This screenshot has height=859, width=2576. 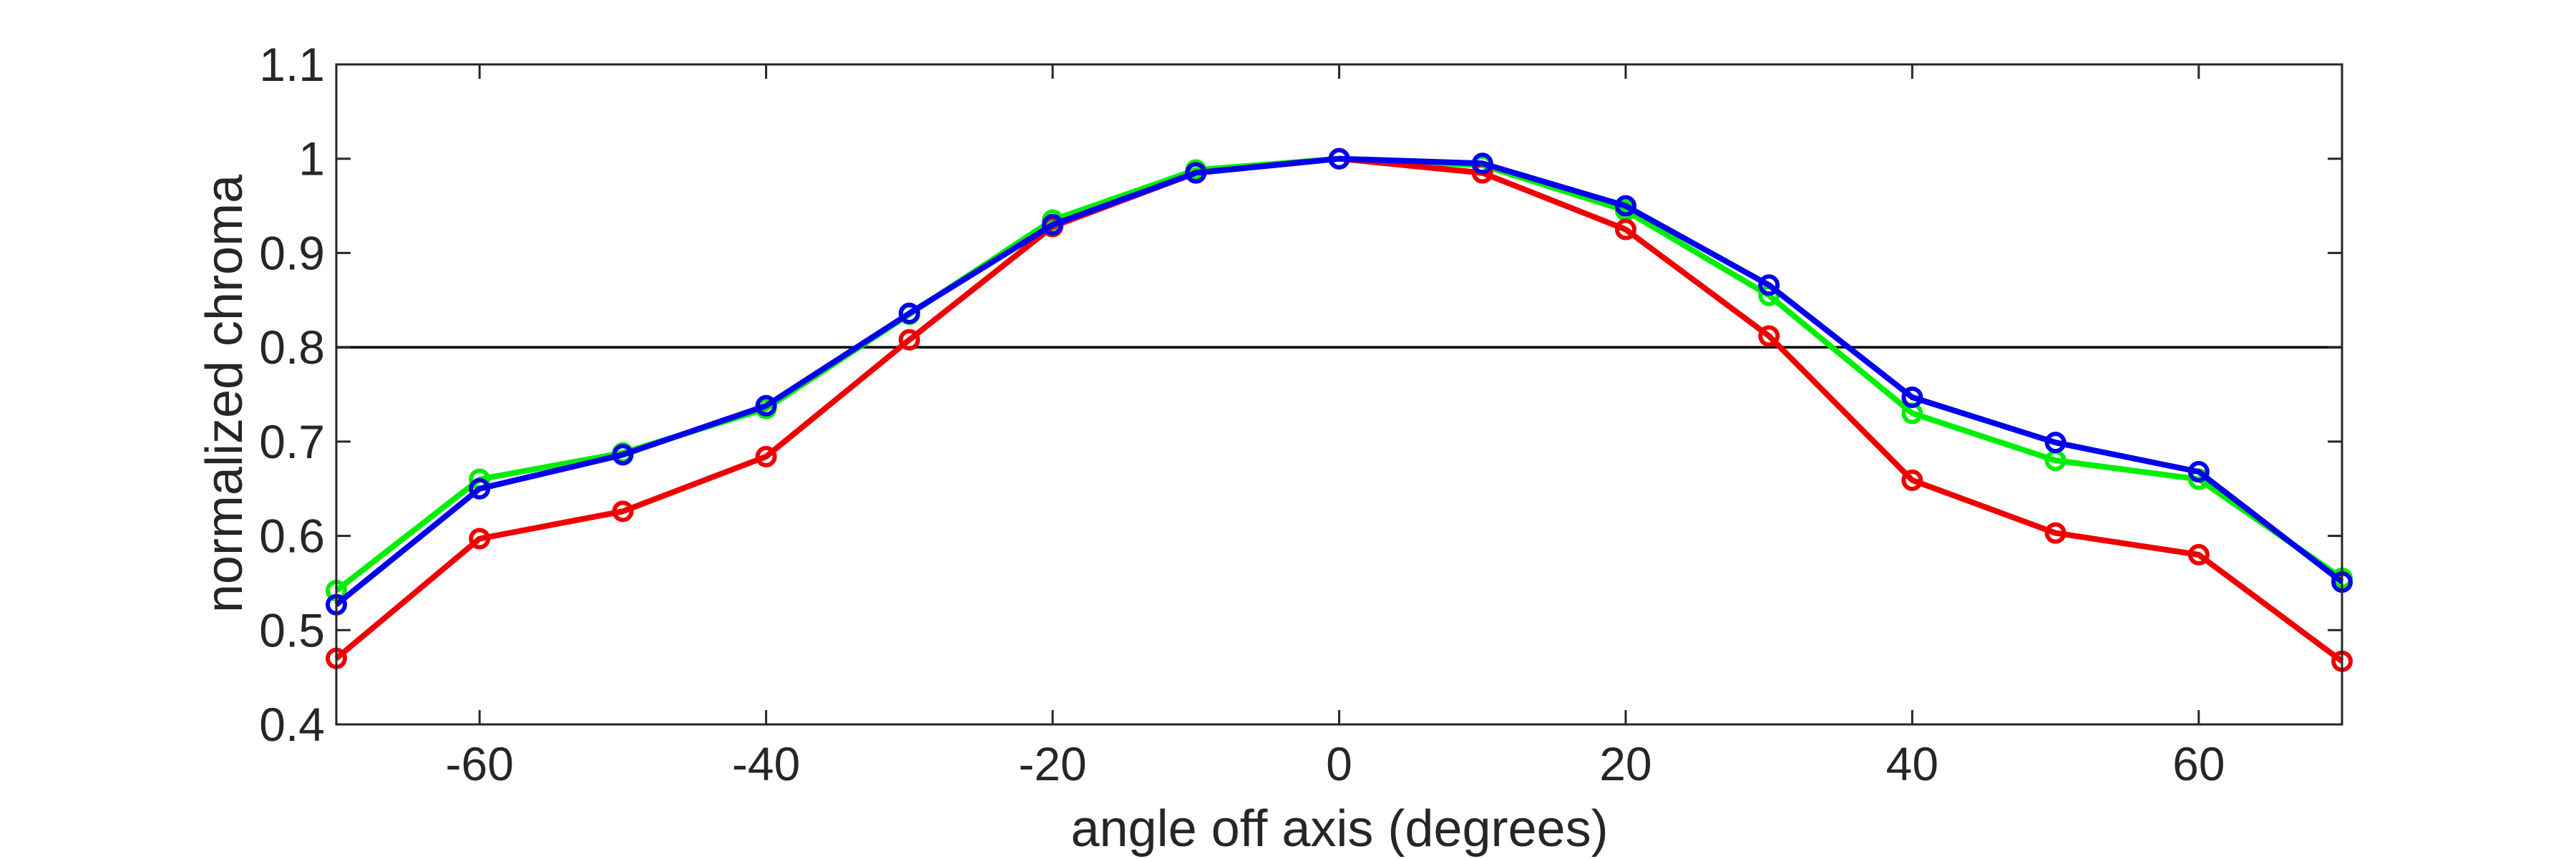 What do you see at coordinates (311, 158) in the screenshot?
I see `y-tick-label: 1` at bounding box center [311, 158].